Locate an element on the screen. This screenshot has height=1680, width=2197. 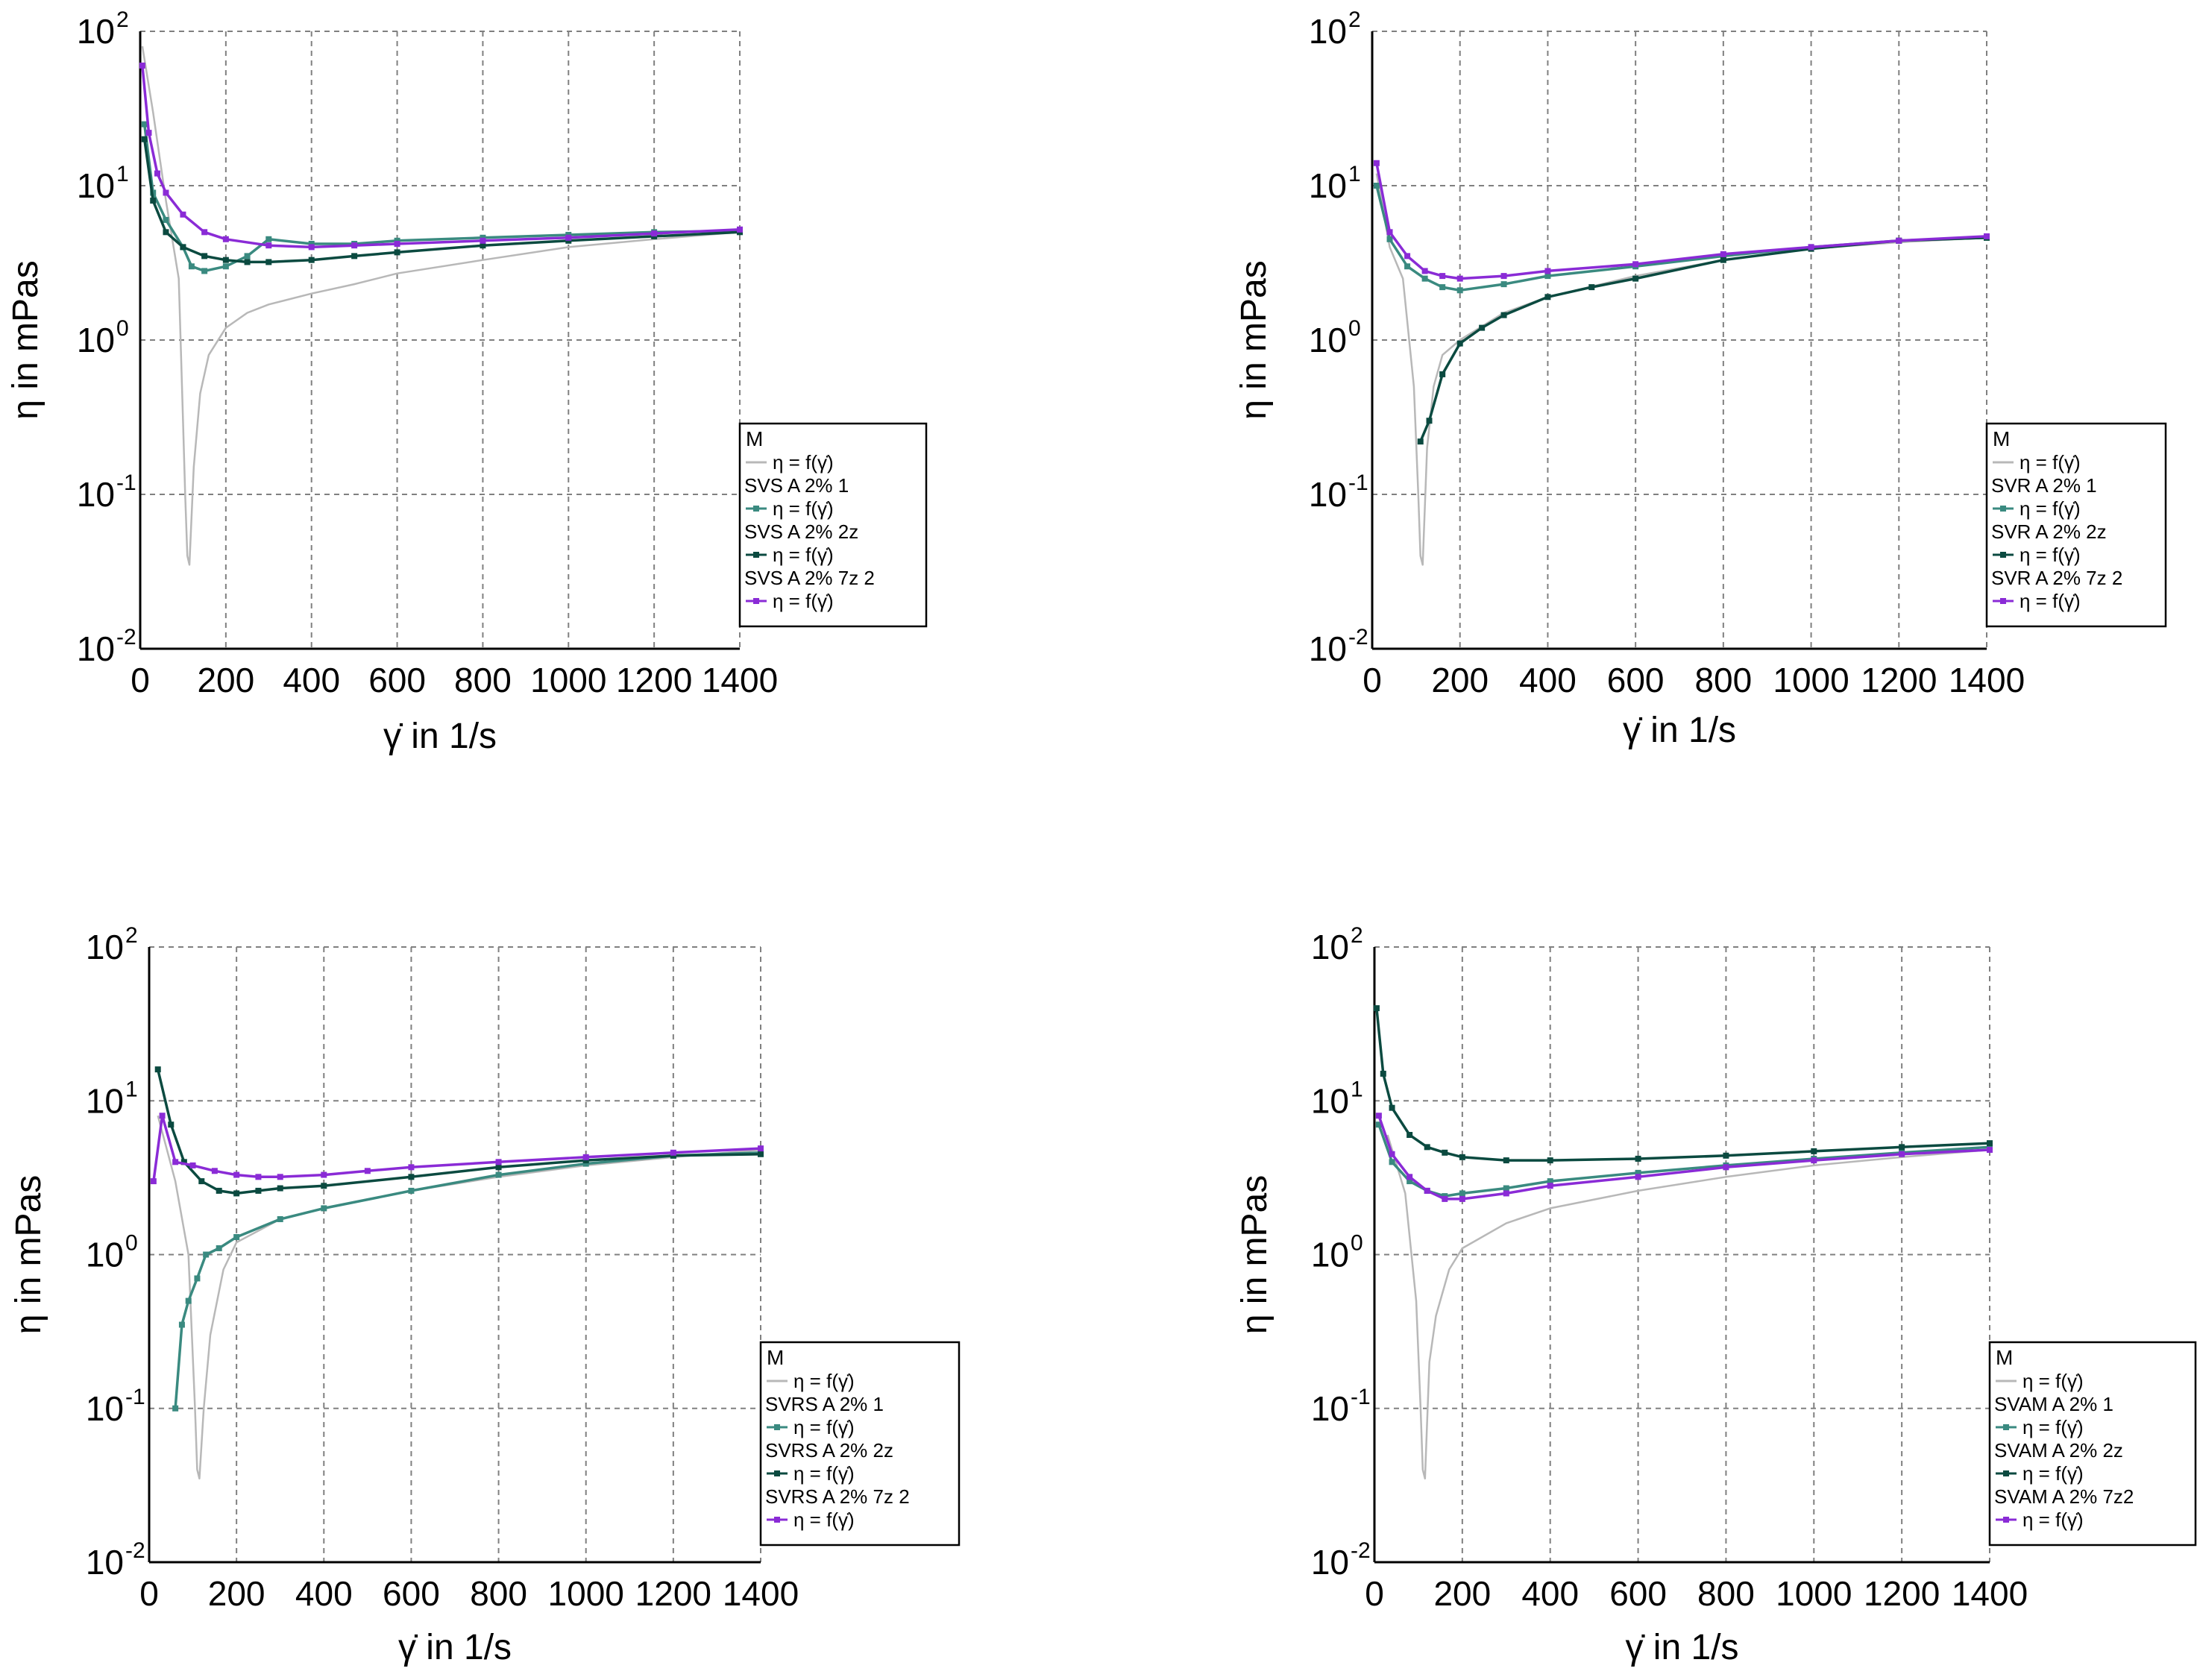
y-tick-exponent: 1 is located at coordinates (131, 1089).